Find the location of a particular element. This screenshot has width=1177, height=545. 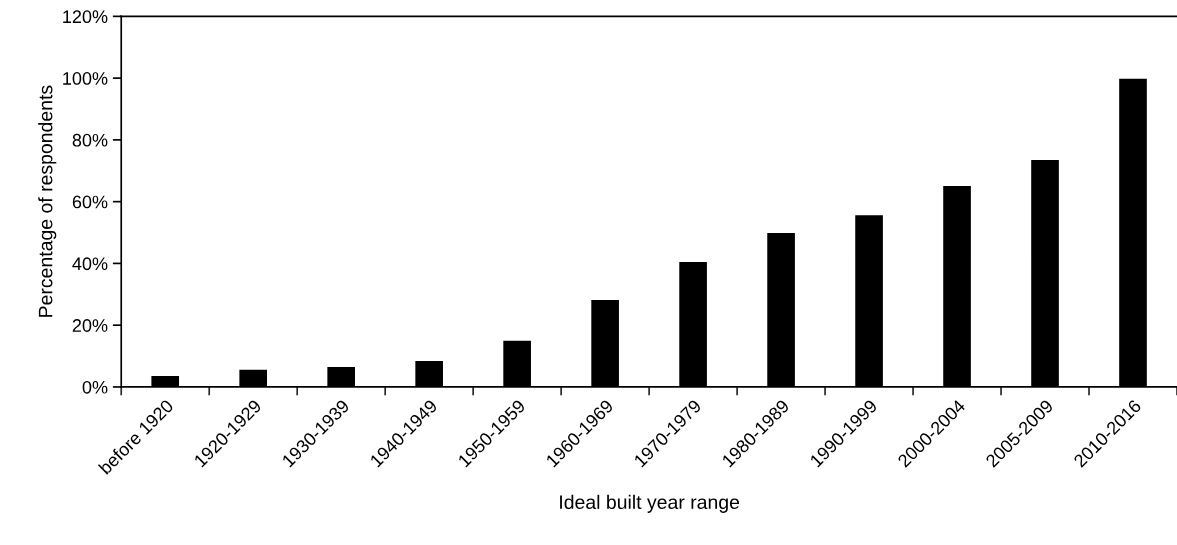

x-axis-title: Ideal built year range is located at coordinates (650, 503).